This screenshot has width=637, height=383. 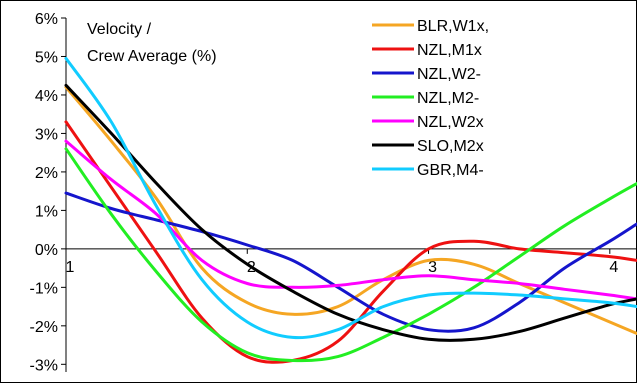 I want to click on y-tick-label: -3%, so click(x=44, y=365).